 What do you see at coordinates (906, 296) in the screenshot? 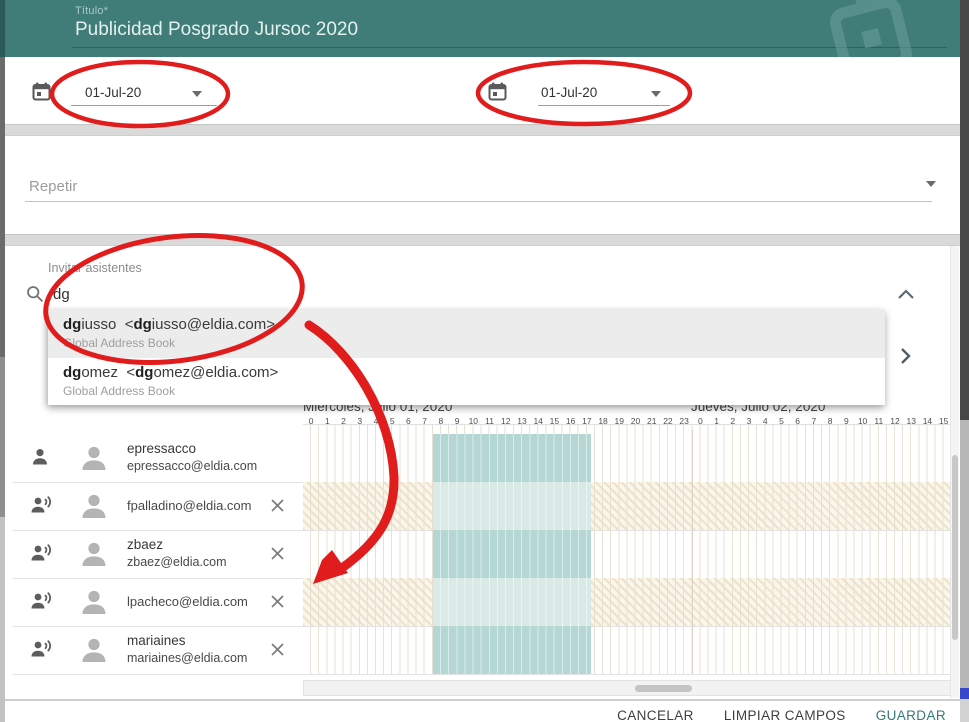
I see `chevron-up-icon` at bounding box center [906, 296].